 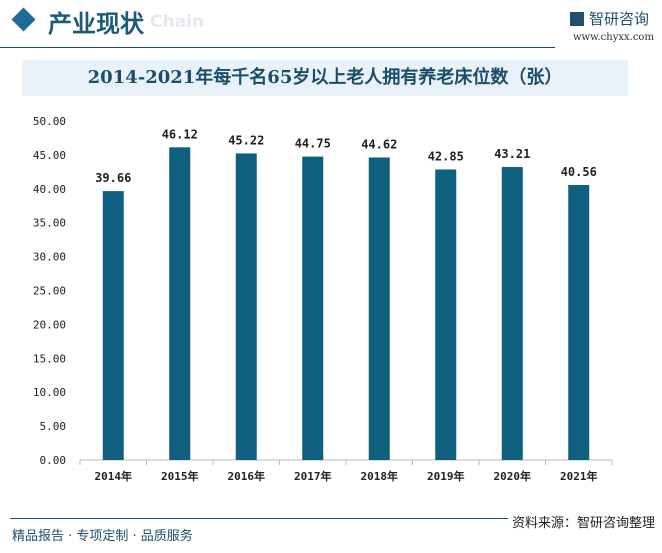 I want to click on x-tick-label: 2014年, so click(x=114, y=476).